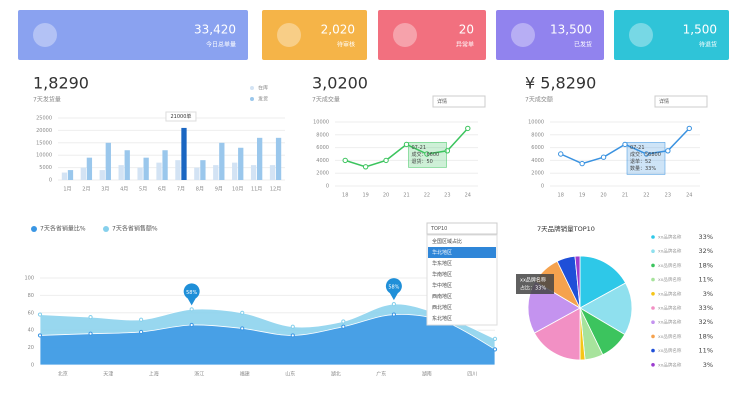 Image resolution: width=746 pixels, height=404 pixels. Describe the element at coordinates (86, 190) in the screenshot. I see `x-tick-label: 2月` at that location.